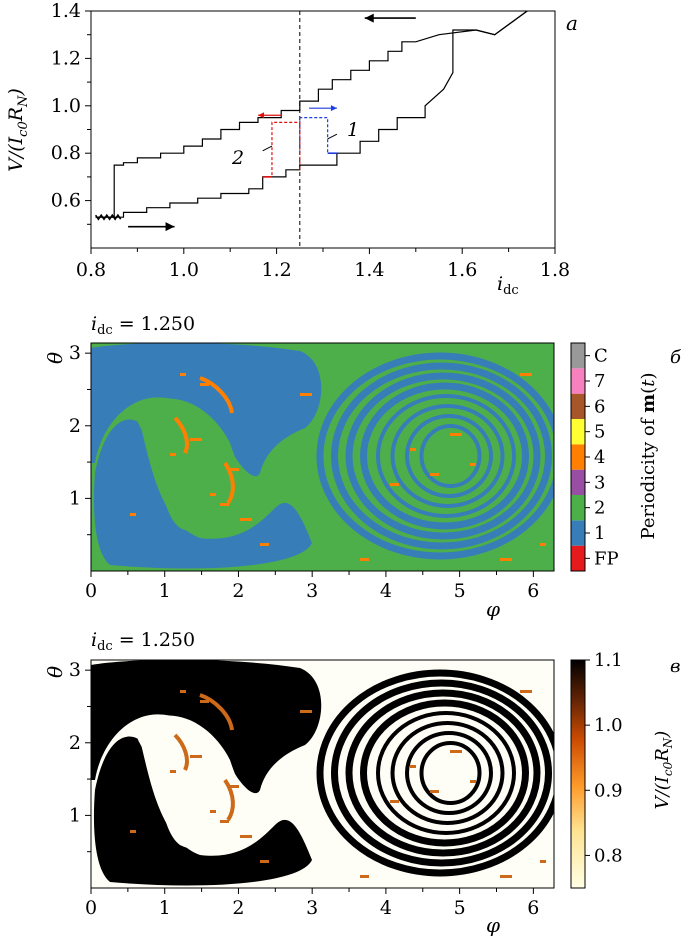 Image resolution: width=688 pixels, height=936 pixels. What do you see at coordinates (462, 270) in the screenshot?
I see `panel-a-xtick-label: 1.6` at bounding box center [462, 270].